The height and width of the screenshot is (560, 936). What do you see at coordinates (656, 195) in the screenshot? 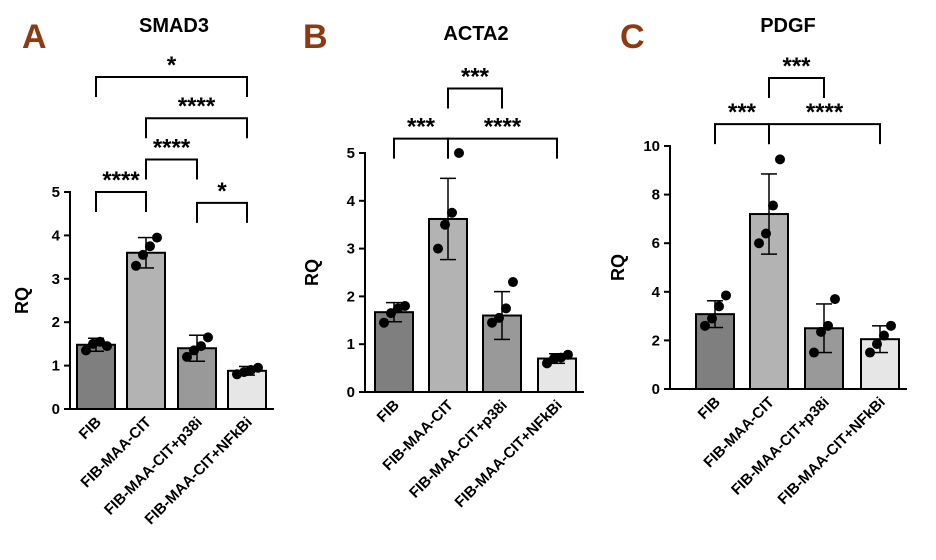
I see `y-tick-label: 8` at bounding box center [656, 195].